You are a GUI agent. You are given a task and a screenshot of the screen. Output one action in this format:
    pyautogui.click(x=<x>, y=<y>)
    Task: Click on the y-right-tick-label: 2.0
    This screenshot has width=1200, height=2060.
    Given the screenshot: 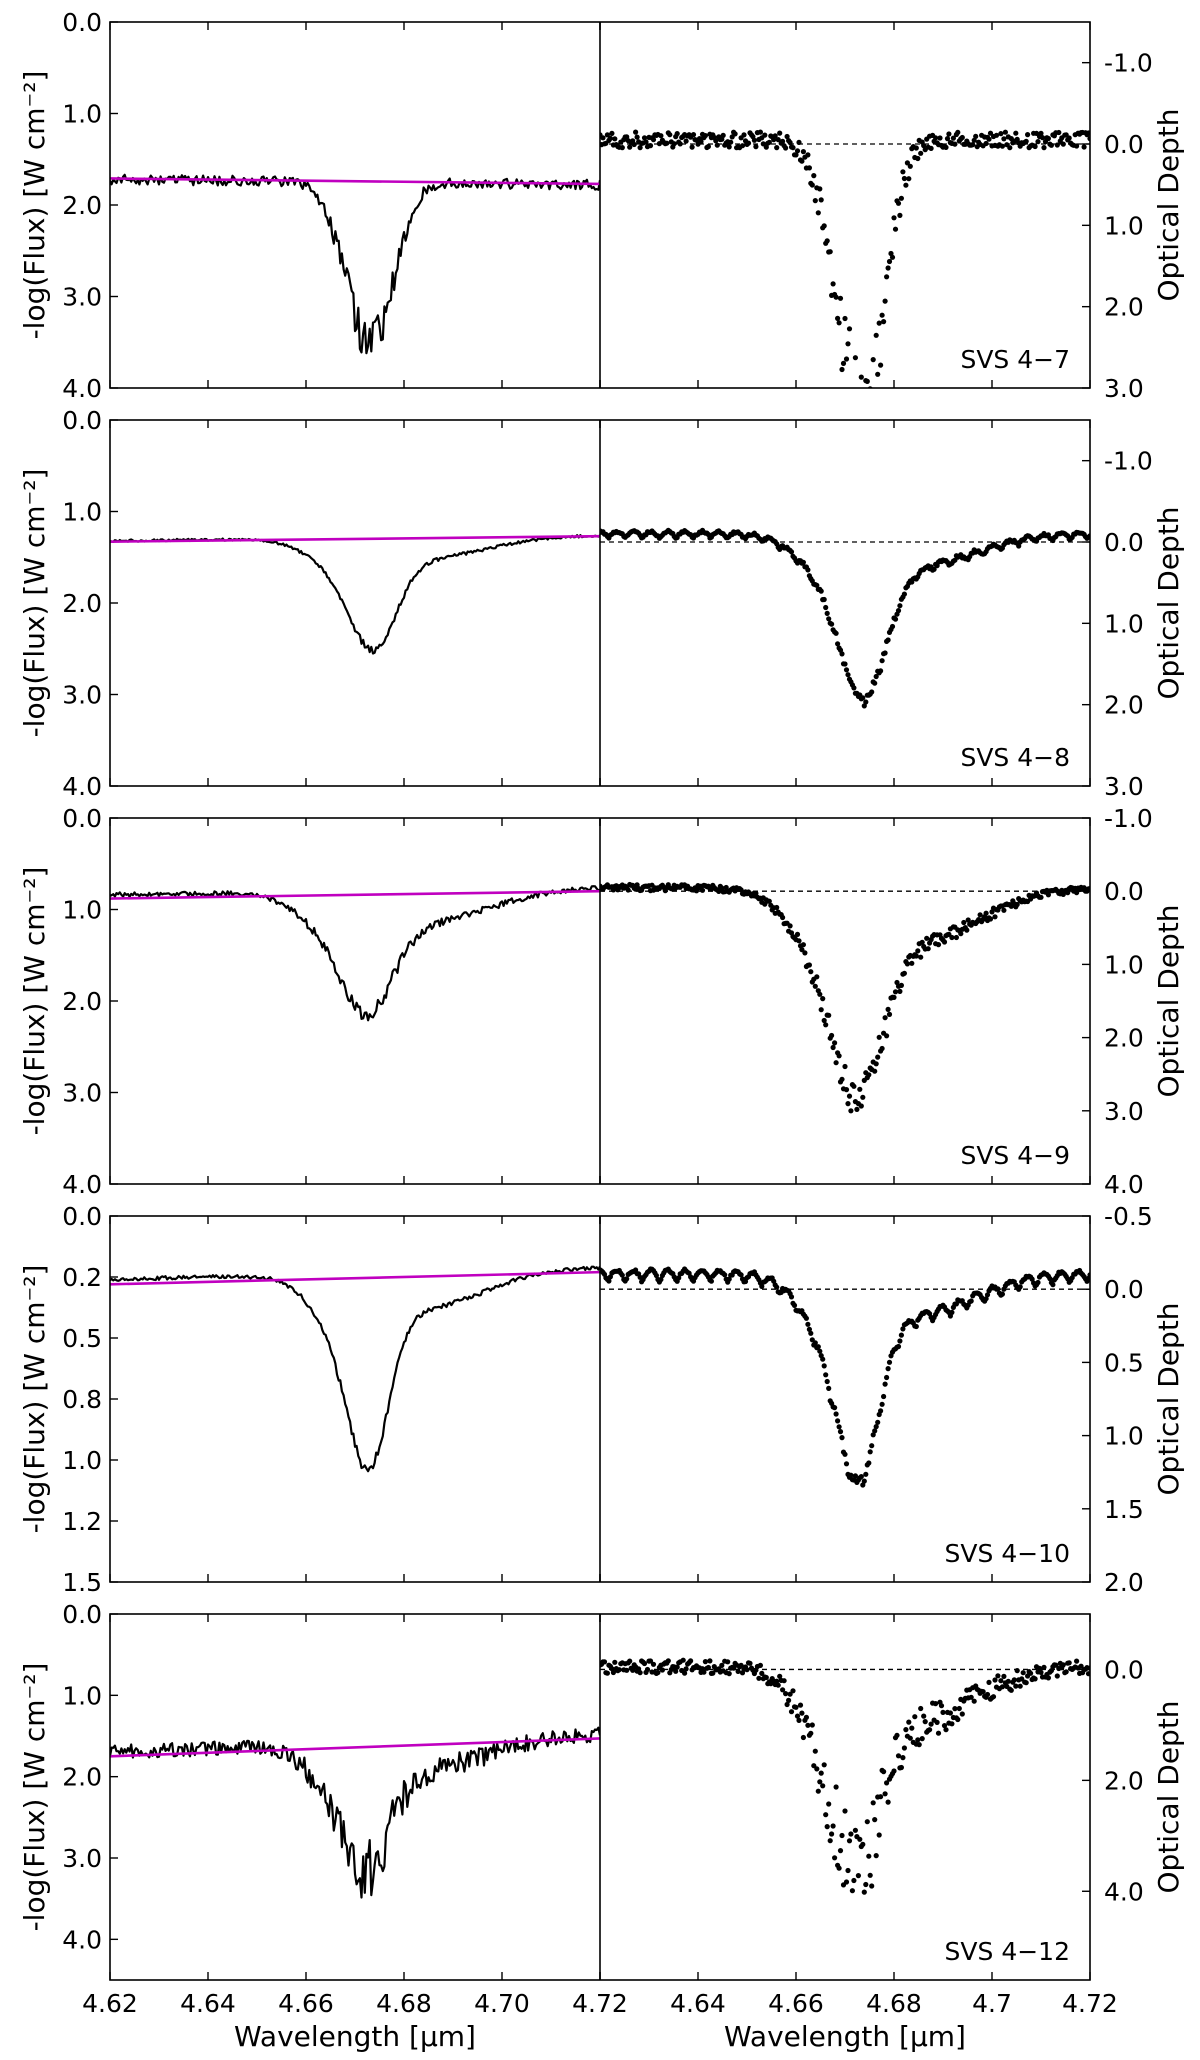 What is the action you would take?
    pyautogui.click(x=1124, y=1038)
    